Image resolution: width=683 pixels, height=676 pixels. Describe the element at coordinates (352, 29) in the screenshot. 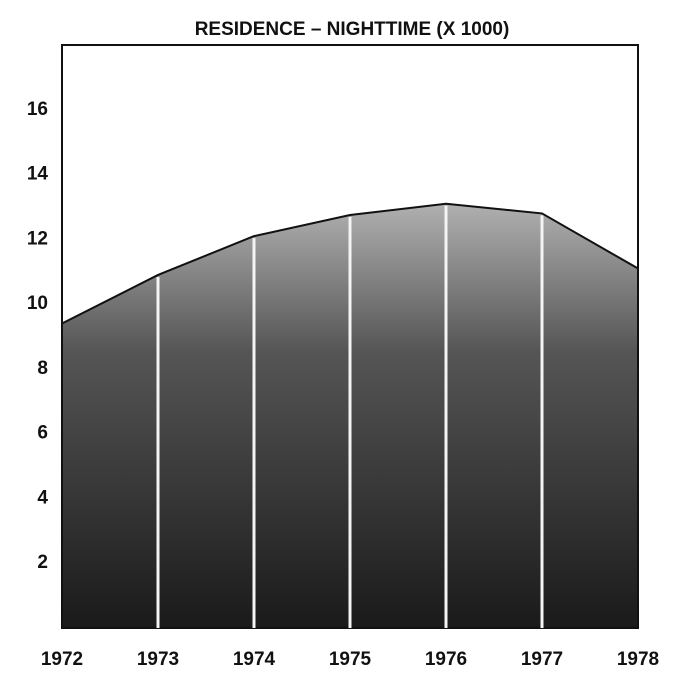

I see `chart-title: RESIDENCE – NIGHTTIME (X 1000)` at that location.